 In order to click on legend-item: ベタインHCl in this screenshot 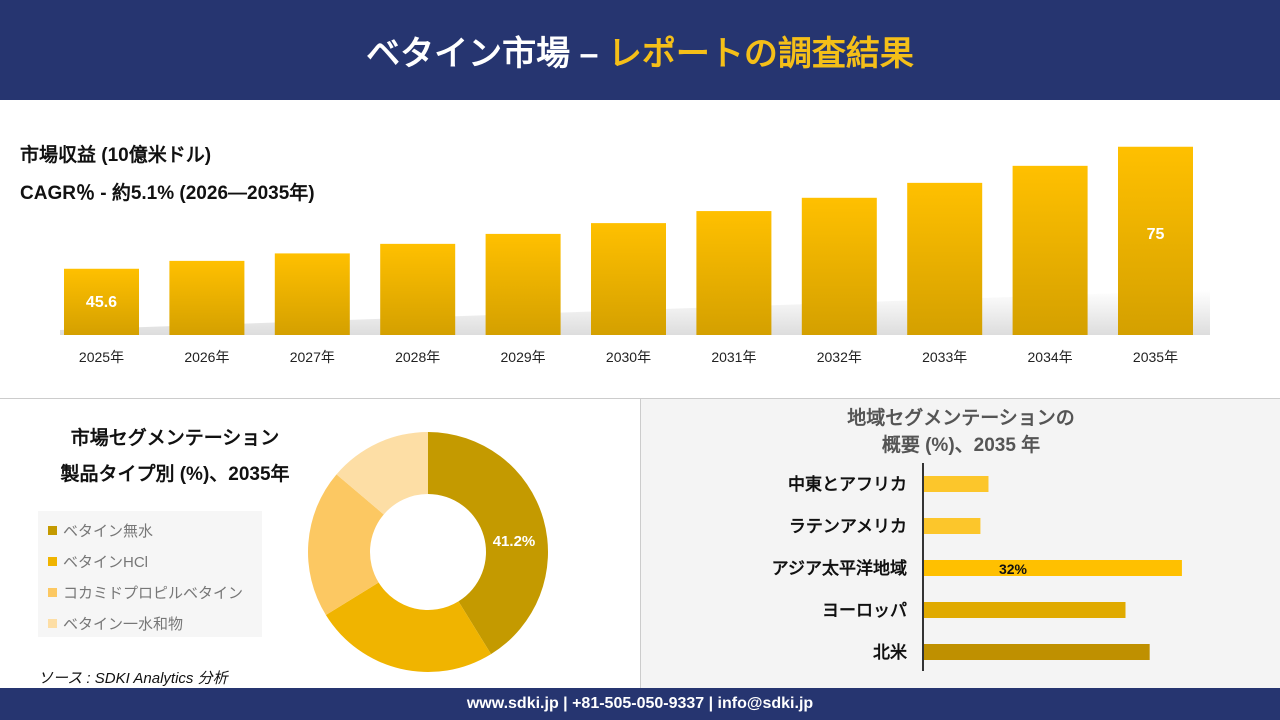, I will do `click(150, 561)`.